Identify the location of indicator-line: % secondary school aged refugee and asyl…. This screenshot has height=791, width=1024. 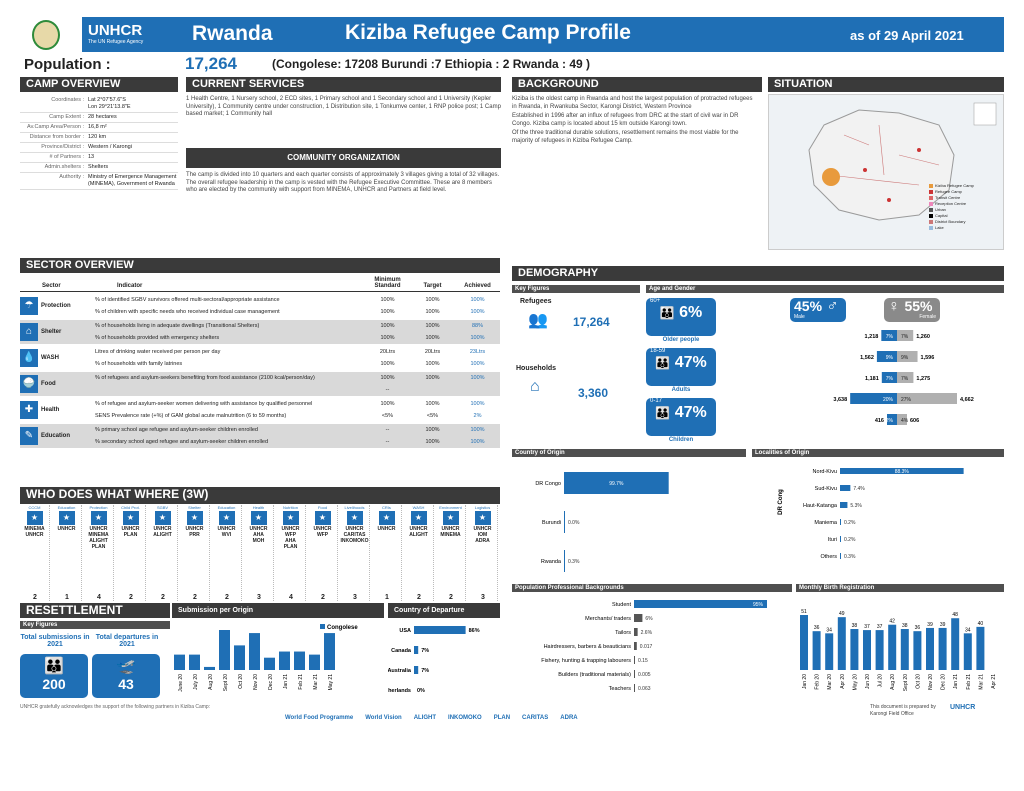
(297, 442).